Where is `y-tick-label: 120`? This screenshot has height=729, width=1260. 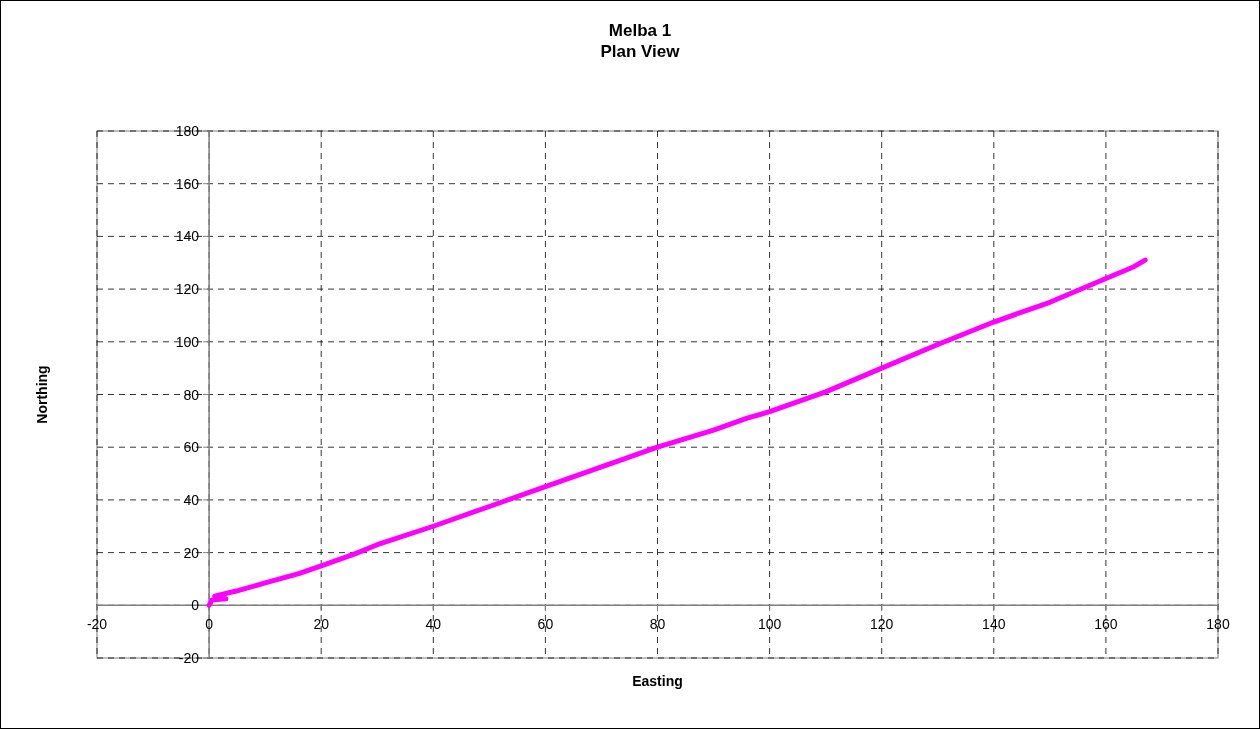 y-tick-label: 120 is located at coordinates (187, 289).